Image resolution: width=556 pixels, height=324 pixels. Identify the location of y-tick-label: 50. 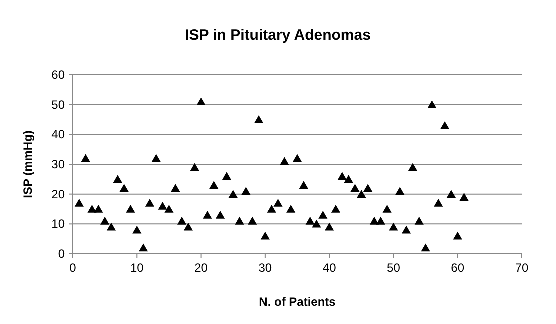
(59, 105).